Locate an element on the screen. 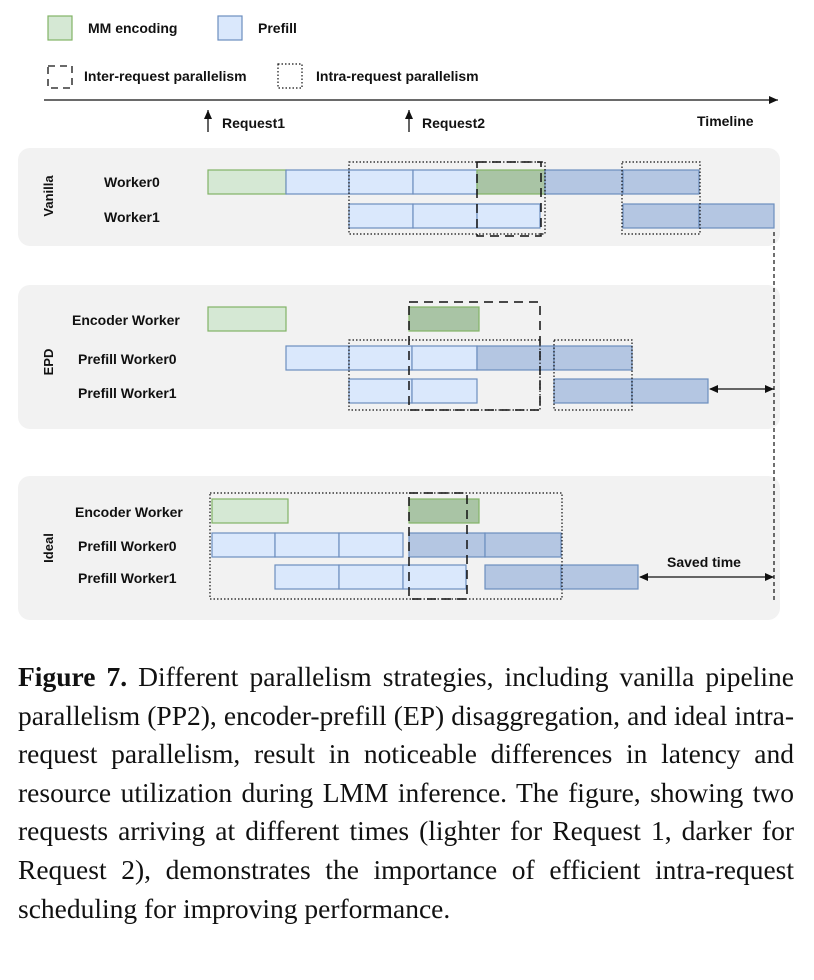 This screenshot has width=814, height=980. request1-label: Request1 is located at coordinates (253, 123).